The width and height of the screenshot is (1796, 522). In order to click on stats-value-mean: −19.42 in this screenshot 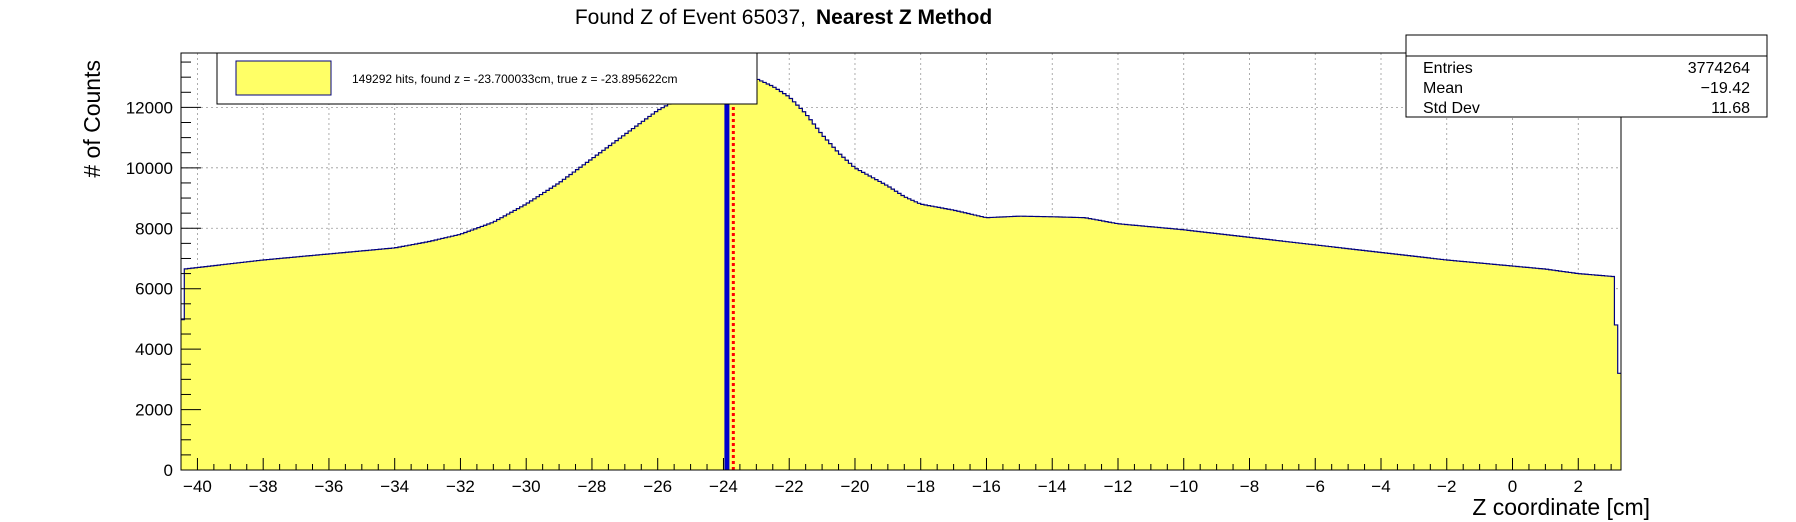, I will do `click(1725, 88)`.